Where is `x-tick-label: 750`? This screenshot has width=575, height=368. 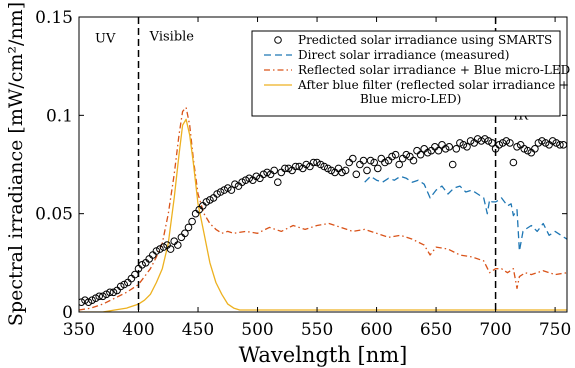 x-tick-label: 750 is located at coordinates (555, 330).